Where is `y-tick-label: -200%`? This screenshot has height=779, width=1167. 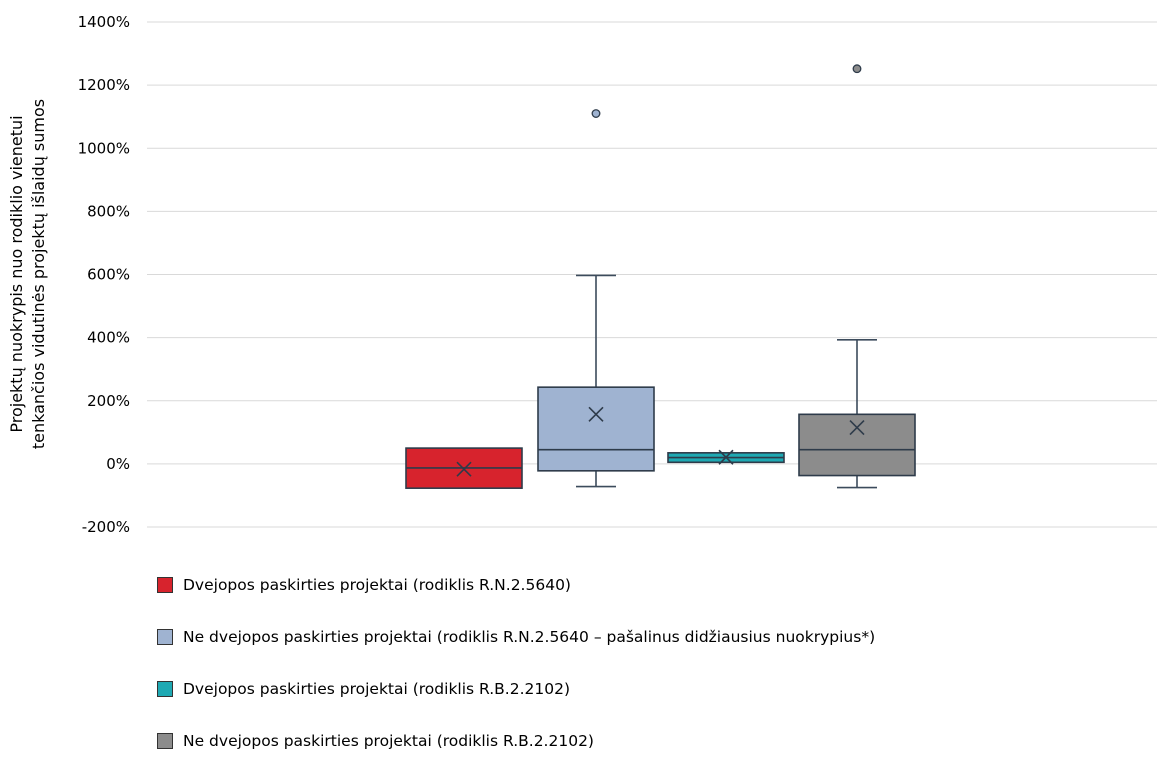 y-tick-label: -200% is located at coordinates (106, 527).